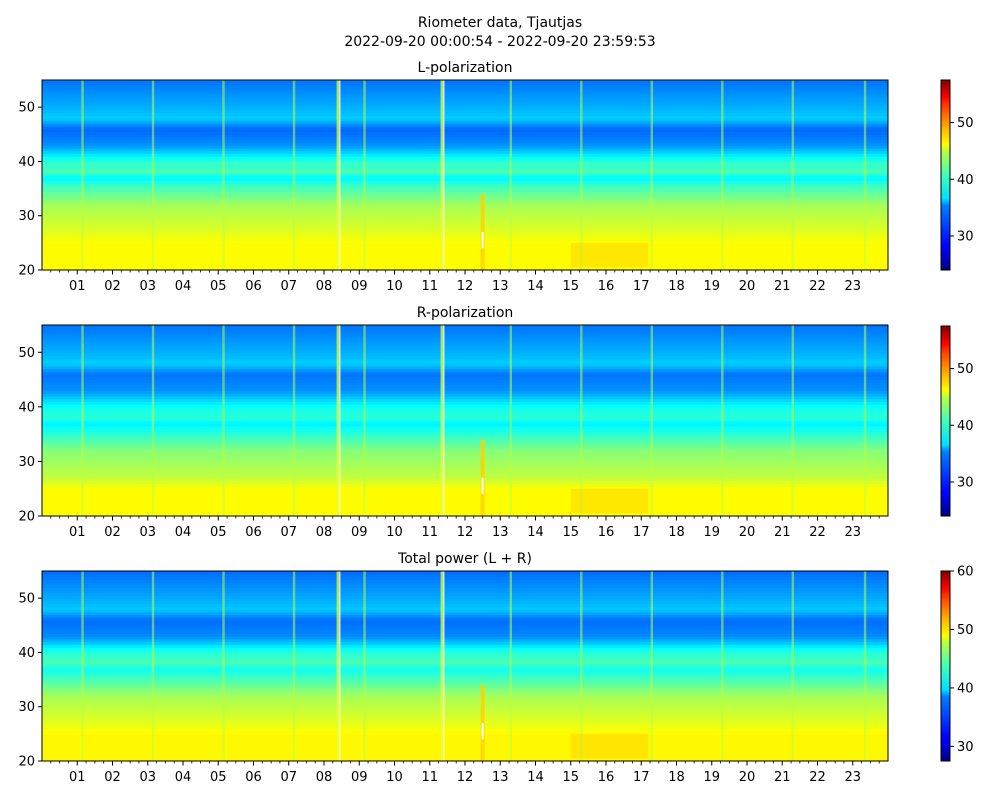  I want to click on x-tick-label: 04, so click(183, 286).